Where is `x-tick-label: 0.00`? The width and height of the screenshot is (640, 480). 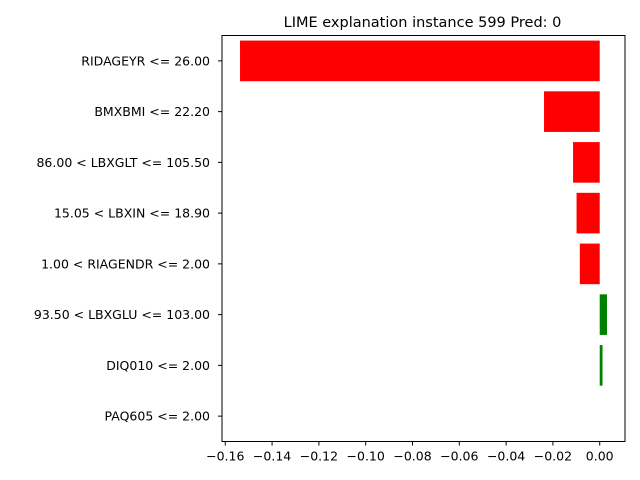 x-tick-label: 0.00 is located at coordinates (600, 456).